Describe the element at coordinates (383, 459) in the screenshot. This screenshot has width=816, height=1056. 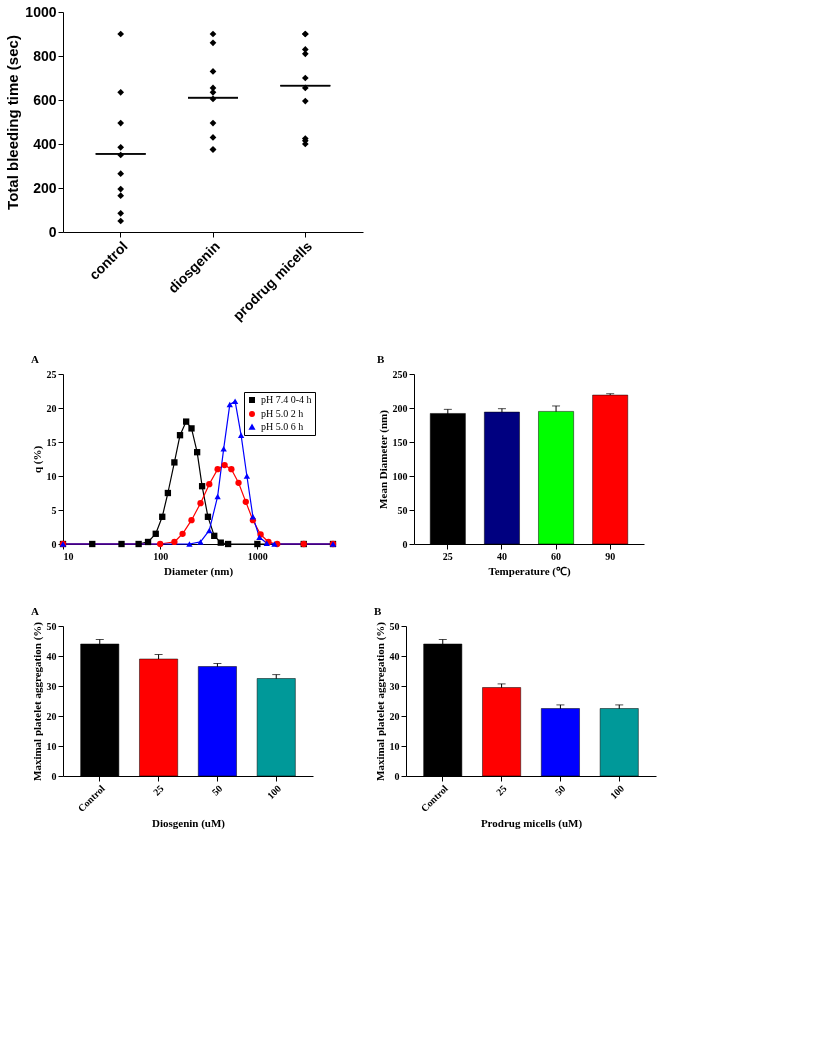
I see `y-axis-title: Mean Diameter (nm)` at that location.